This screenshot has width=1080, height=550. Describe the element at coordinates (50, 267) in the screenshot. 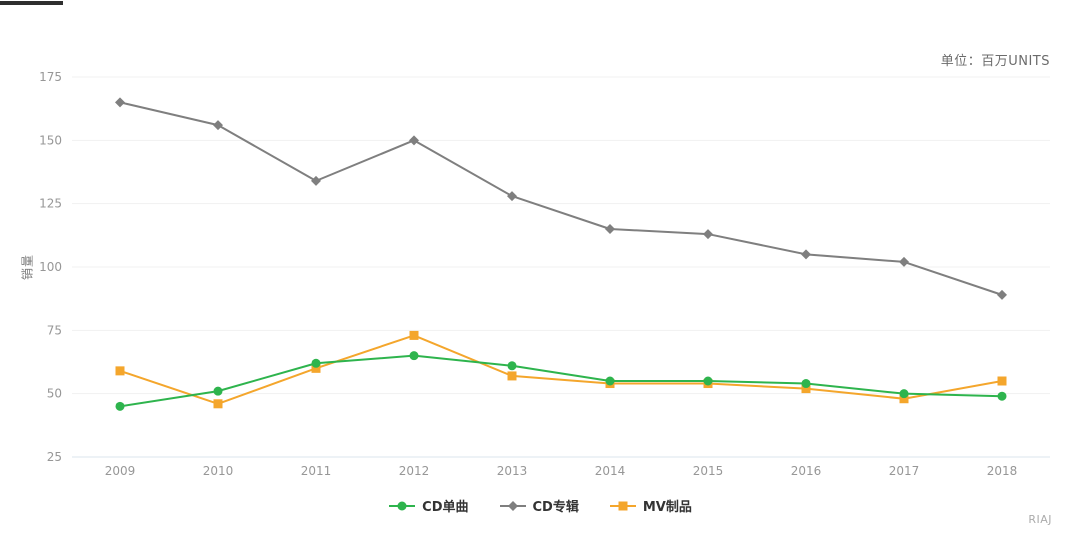

I see `y-tick-label: 100` at that location.